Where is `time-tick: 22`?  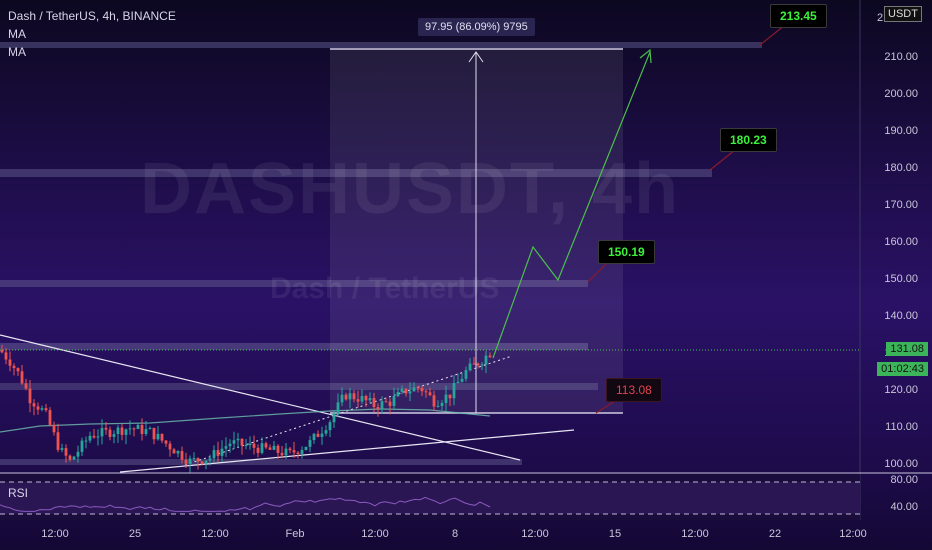 time-tick: 22 is located at coordinates (775, 534).